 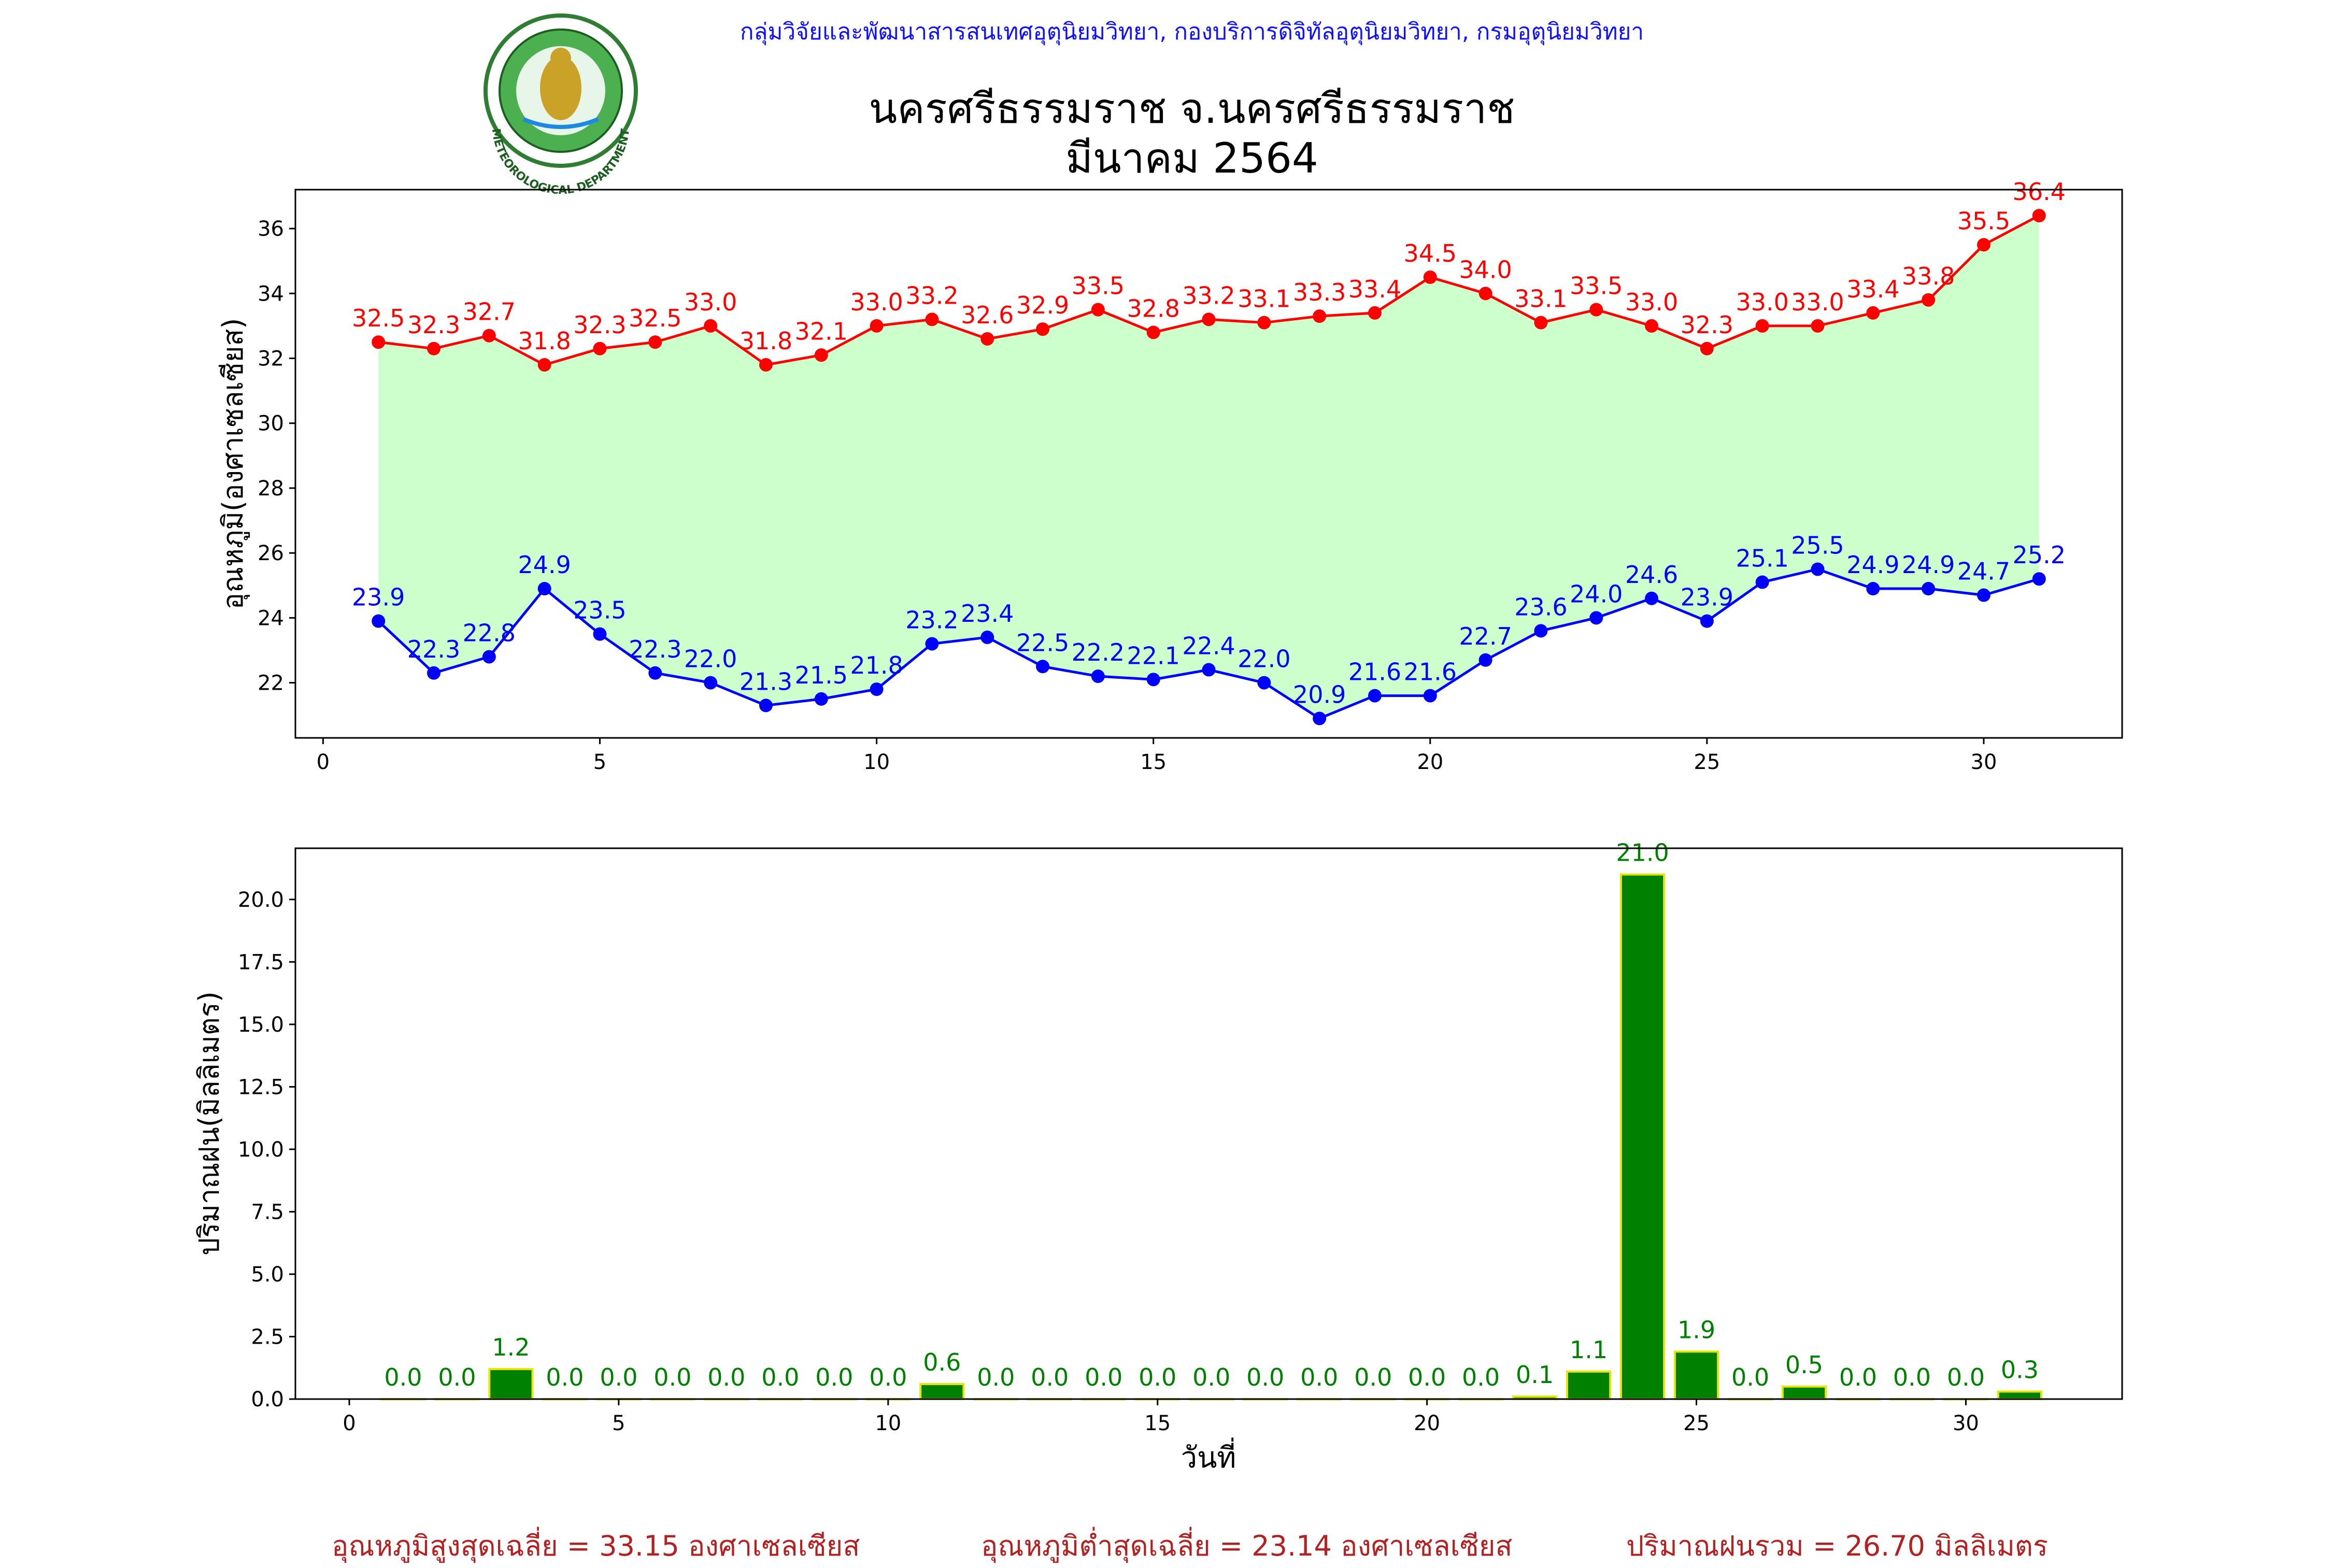 I want to click on rainfall-value-label: 0.6, so click(x=942, y=1362).